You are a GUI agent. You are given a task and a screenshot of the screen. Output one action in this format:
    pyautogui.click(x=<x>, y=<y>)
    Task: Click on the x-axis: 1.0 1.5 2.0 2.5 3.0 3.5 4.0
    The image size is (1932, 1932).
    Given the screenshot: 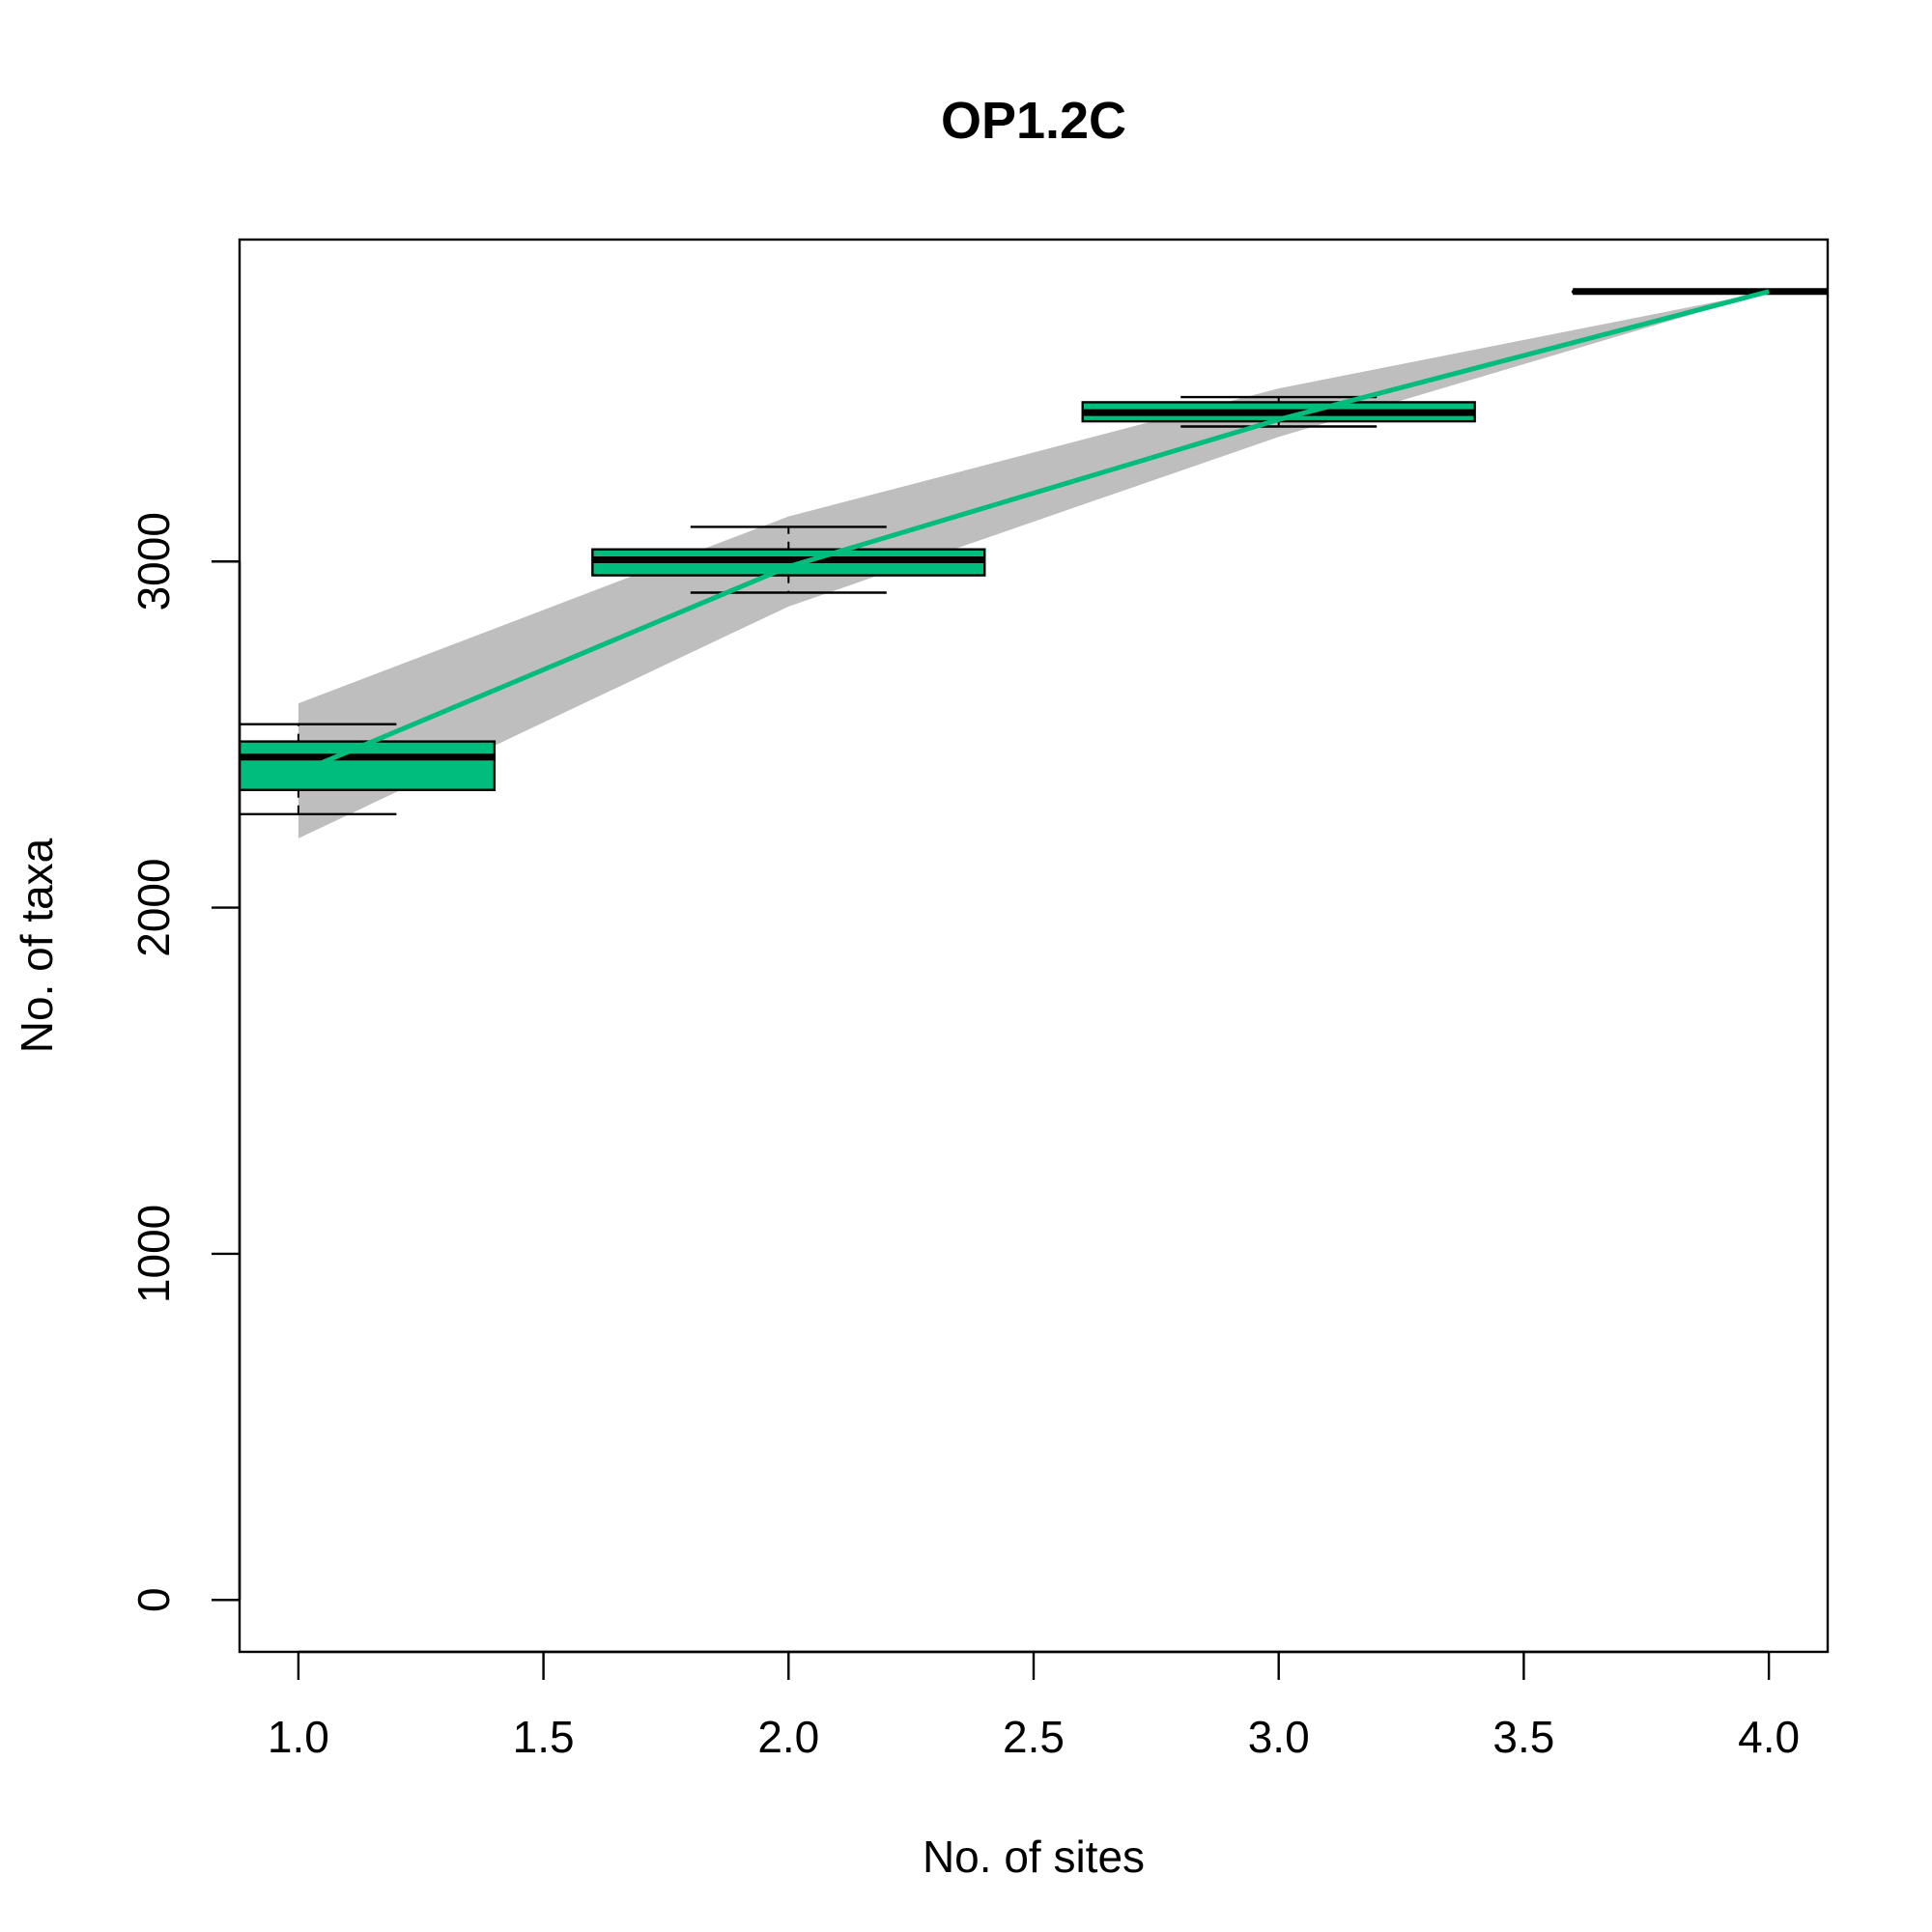 What is the action you would take?
    pyautogui.click(x=1034, y=1706)
    